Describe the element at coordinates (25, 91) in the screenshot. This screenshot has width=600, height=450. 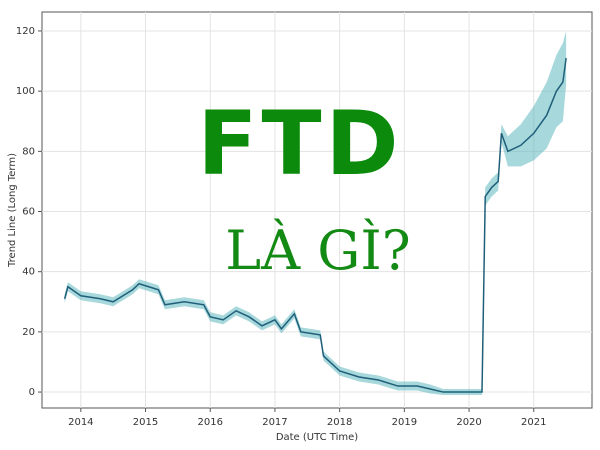
I see `y-tick-label: 100` at that location.